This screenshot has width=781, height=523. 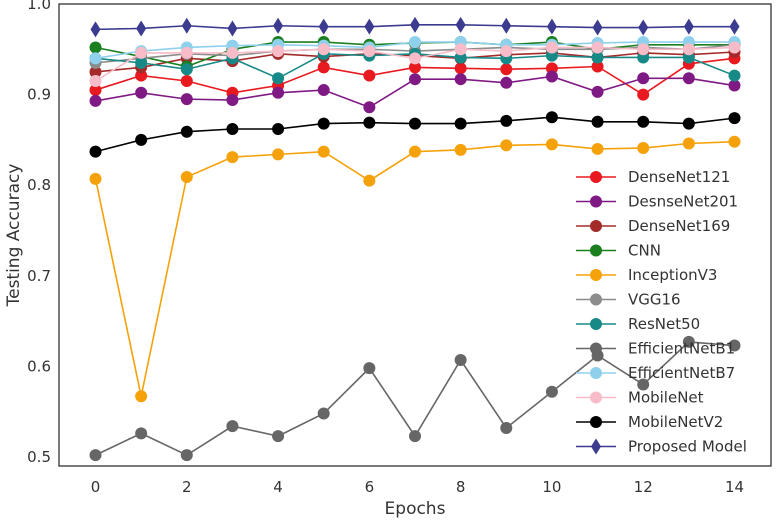 I want to click on legend-item: DesnseNet201, so click(x=657, y=202).